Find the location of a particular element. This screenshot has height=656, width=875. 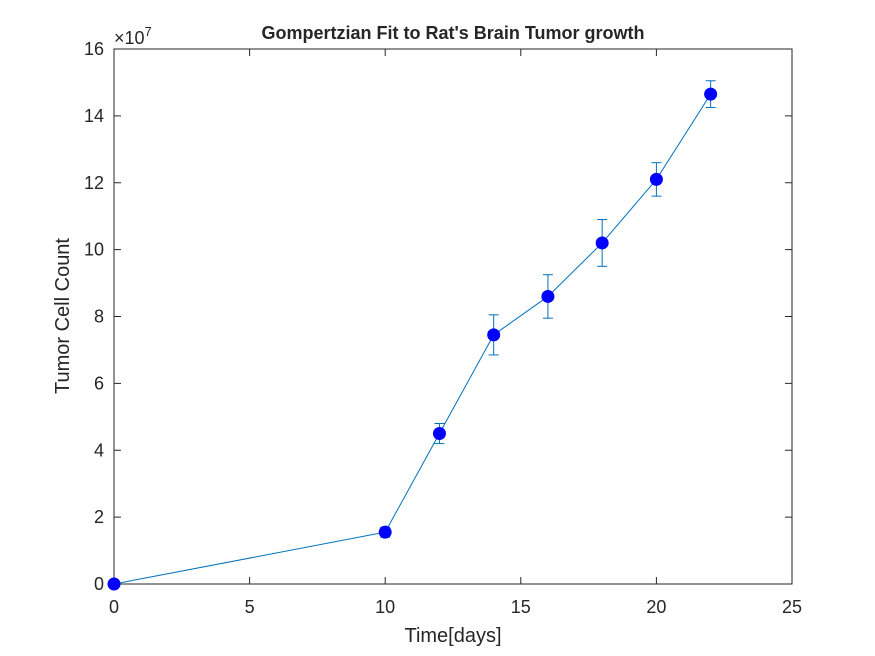

x-tick-label: 20 is located at coordinates (656, 607).